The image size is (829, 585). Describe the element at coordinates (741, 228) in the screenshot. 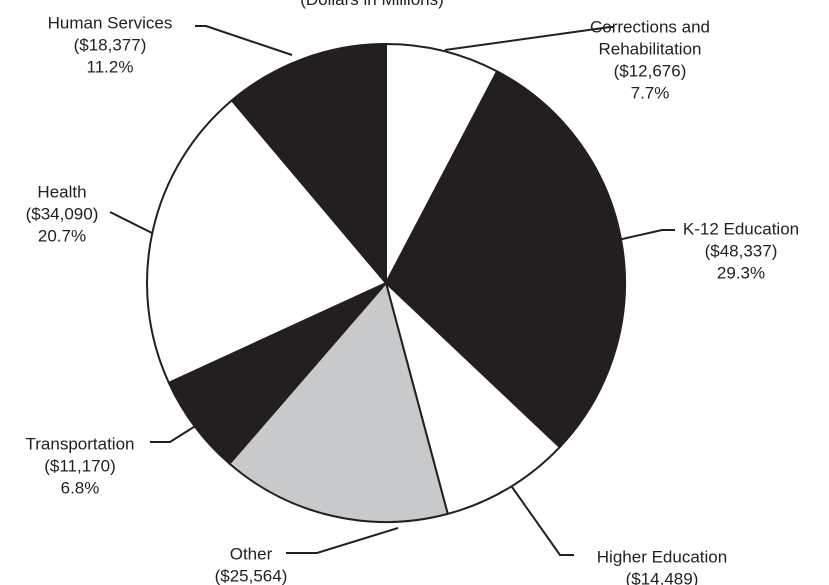

I see `slice-name-label: K-12 Education` at that location.